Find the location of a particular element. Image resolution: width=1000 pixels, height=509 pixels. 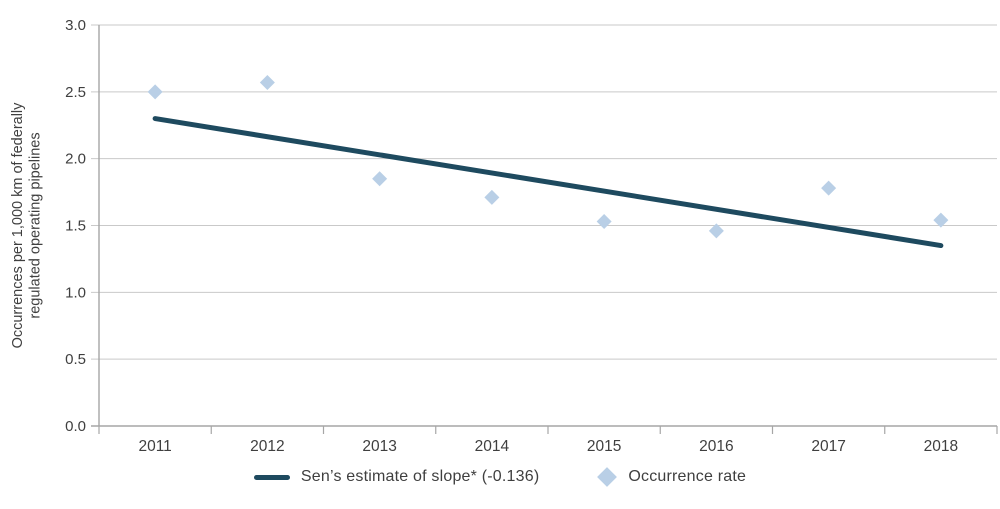

y-axis-title-line1: Occurrences per 1,000 km of federally is located at coordinates (18, 225).